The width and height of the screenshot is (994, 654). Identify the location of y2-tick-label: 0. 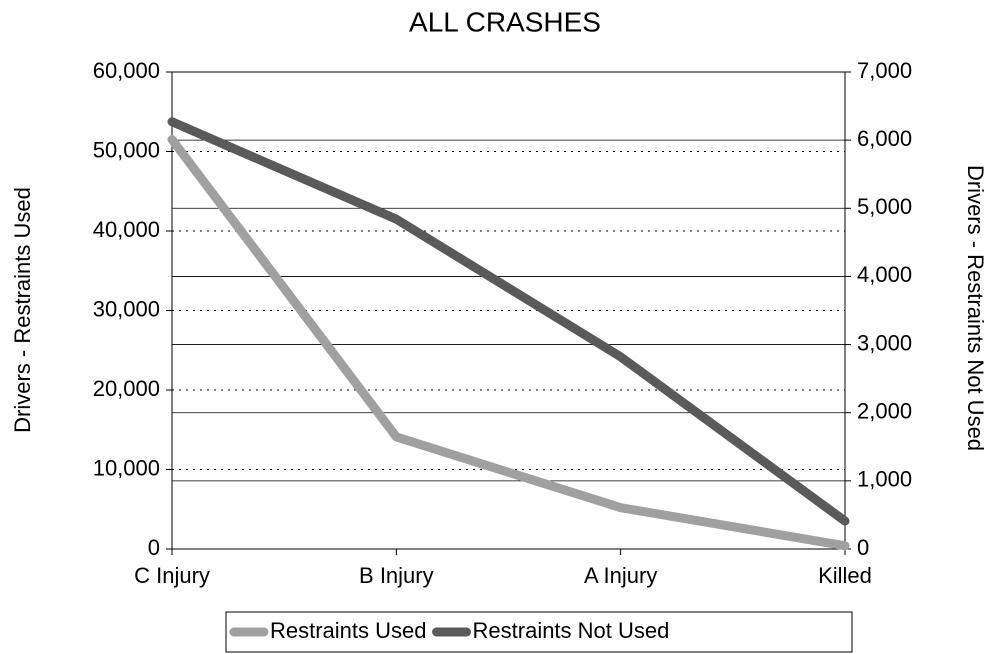
(863, 547).